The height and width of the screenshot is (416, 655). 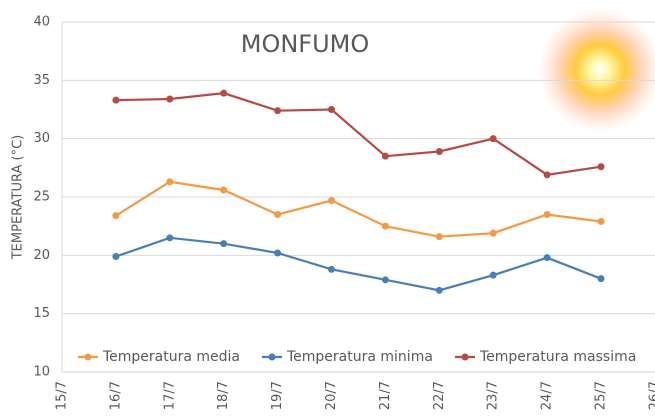 What do you see at coordinates (596, 70) in the screenshot?
I see `sun-icon` at bounding box center [596, 70].